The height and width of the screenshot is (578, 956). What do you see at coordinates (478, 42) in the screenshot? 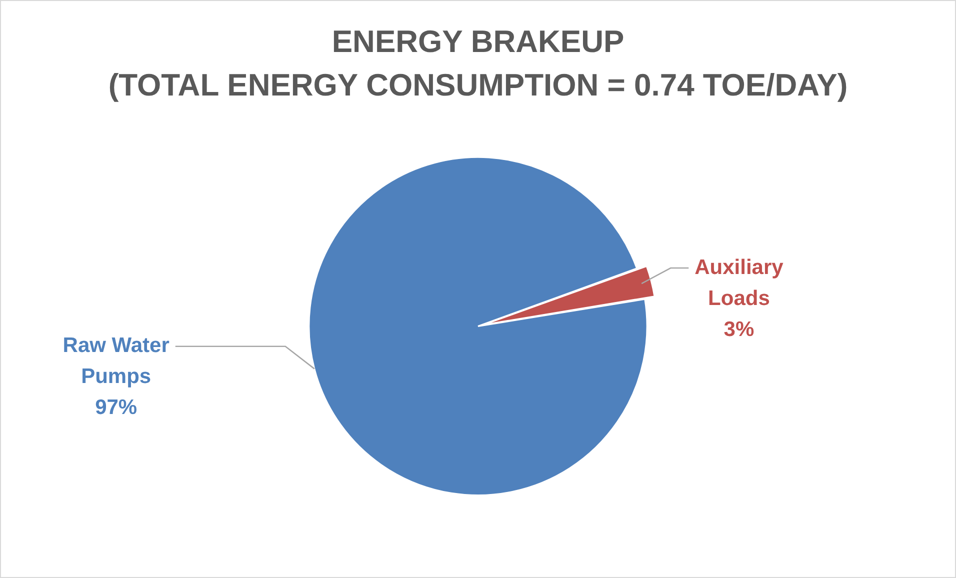
I see `chart-title: ENERGY BRAKEUP` at bounding box center [478, 42].